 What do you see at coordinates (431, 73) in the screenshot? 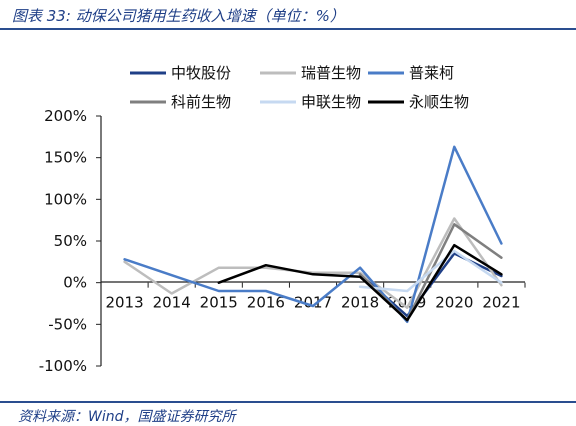
I see `legend-label: 普莱柯` at bounding box center [431, 73].